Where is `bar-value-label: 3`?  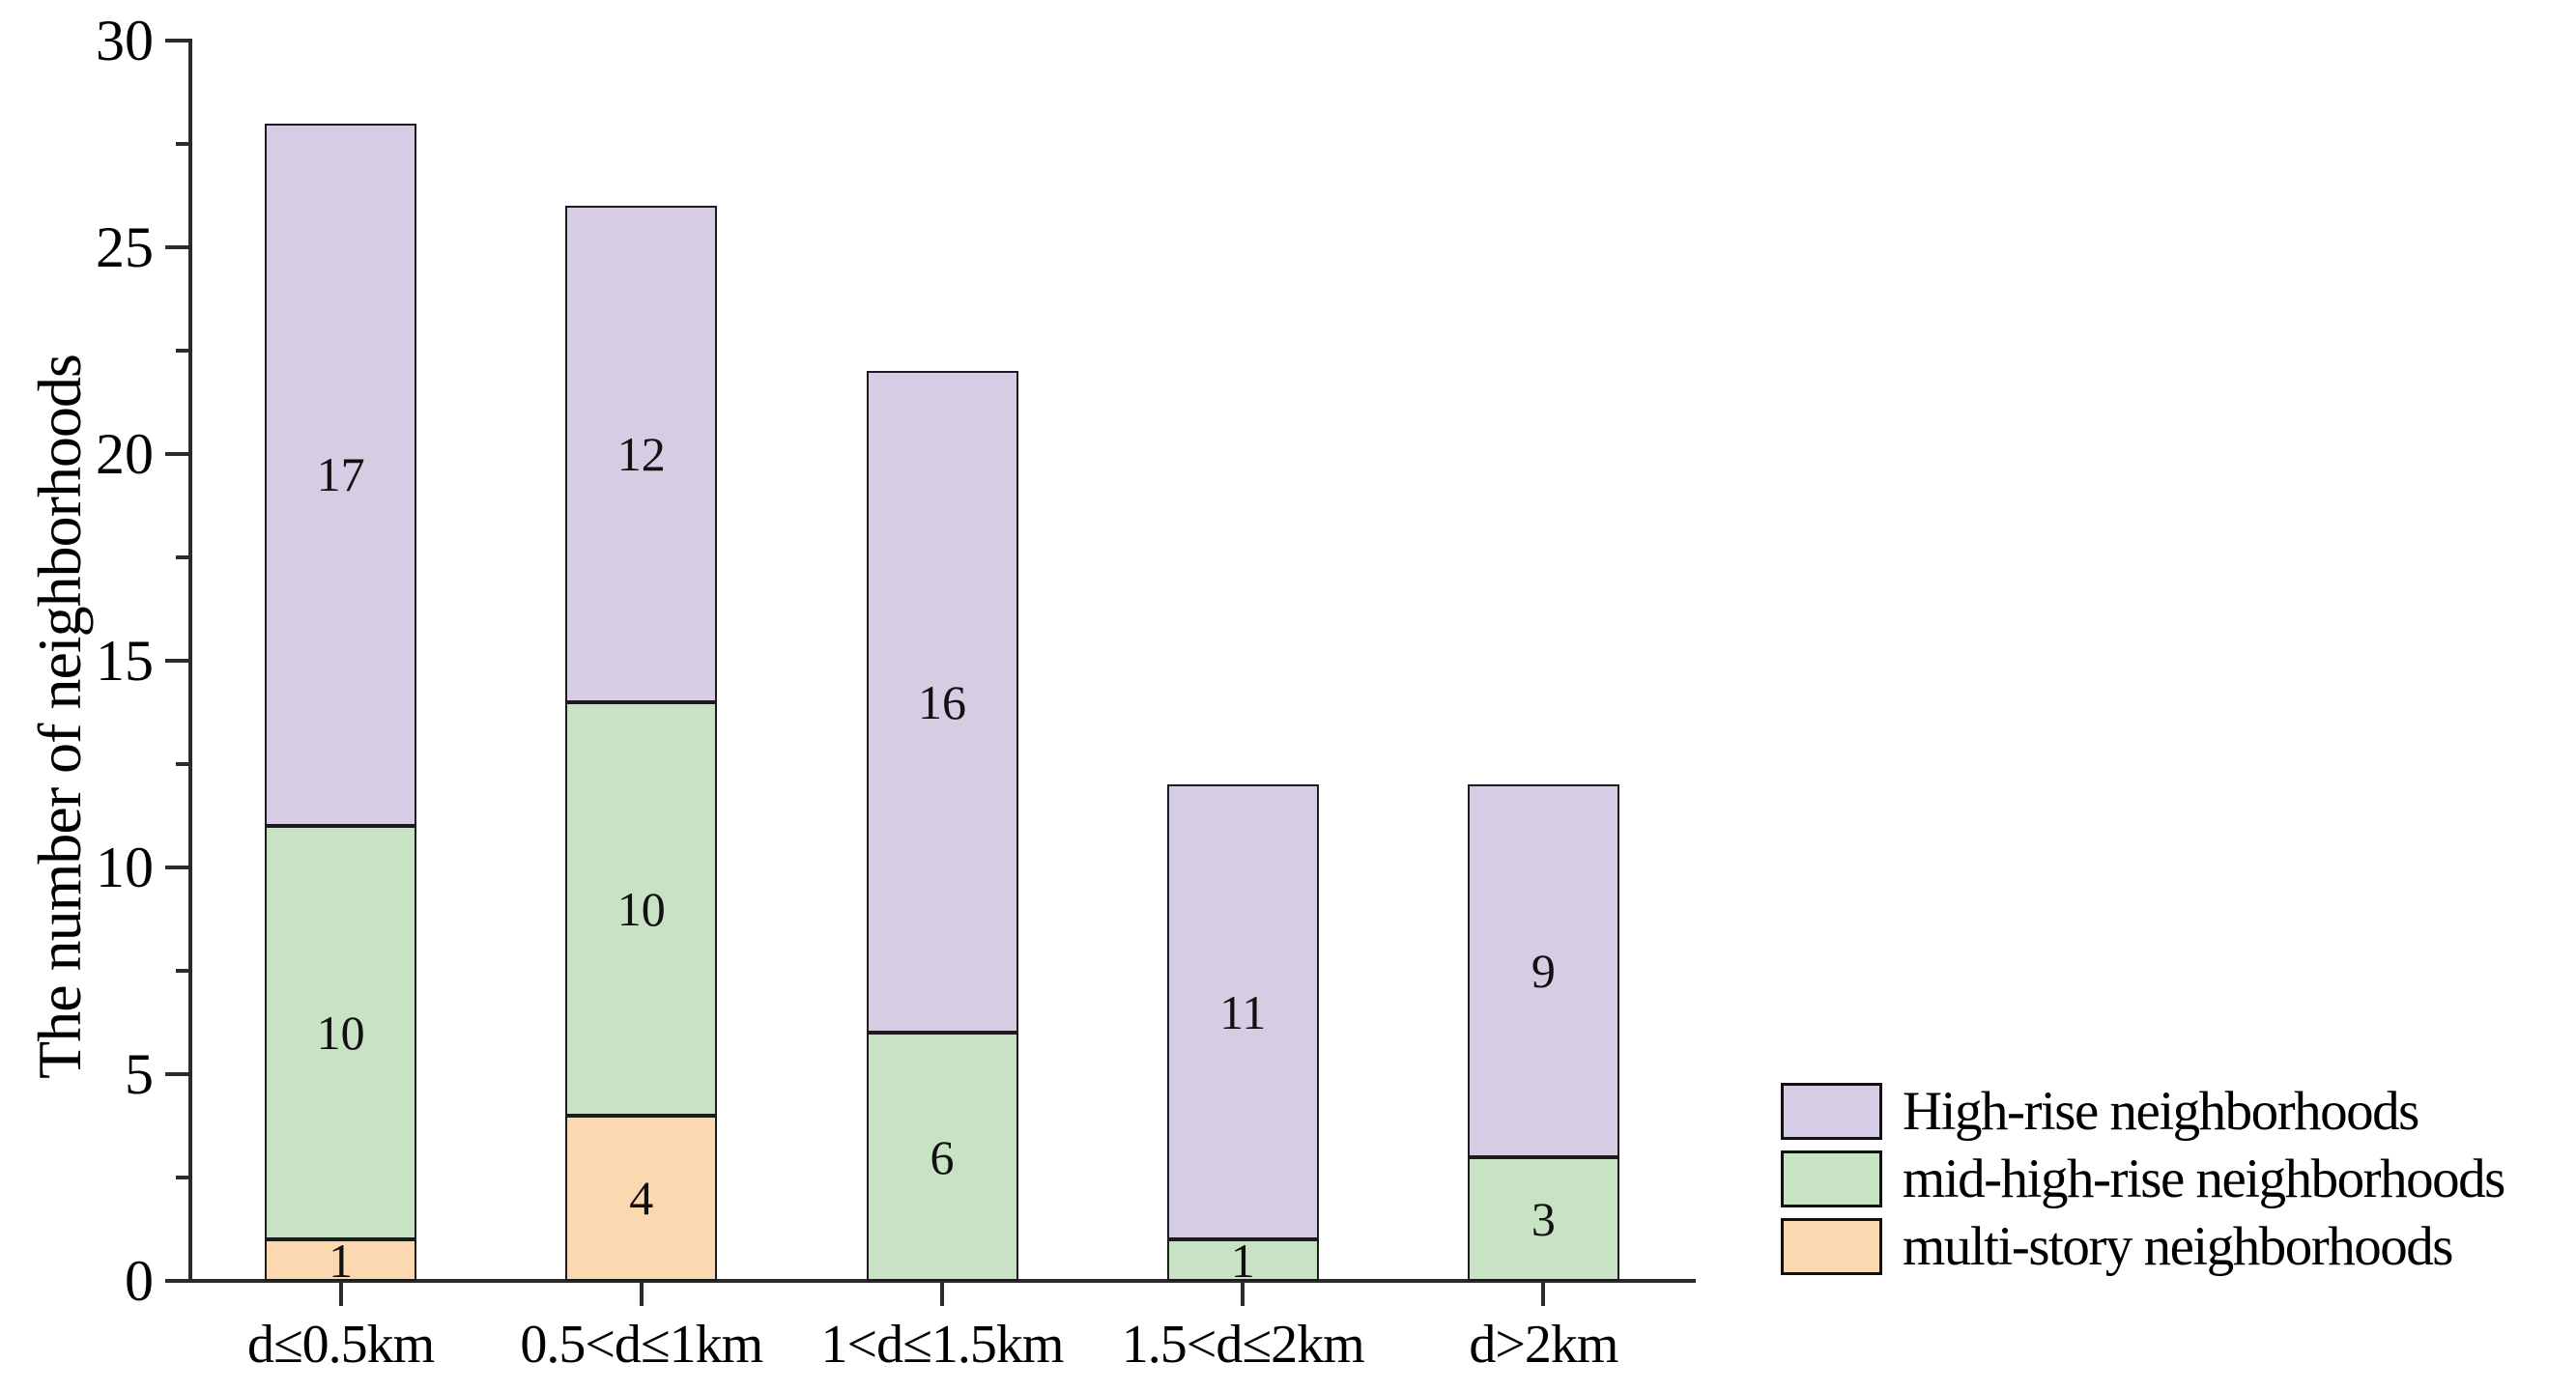 bar-value-label: 3 is located at coordinates (1544, 1219).